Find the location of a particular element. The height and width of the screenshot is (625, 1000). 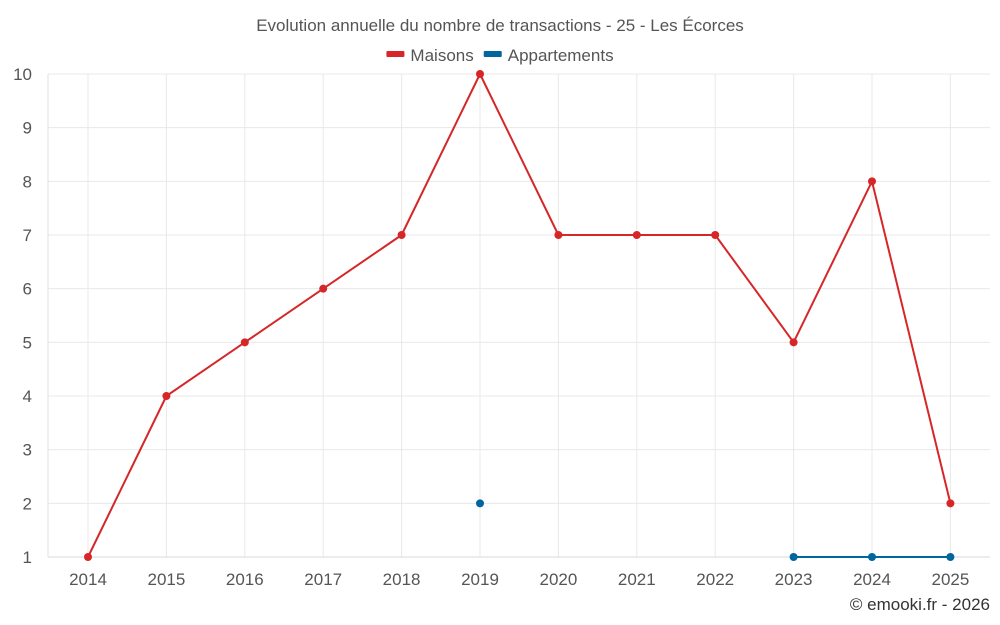

y-tick-label: 3 is located at coordinates (27, 450).